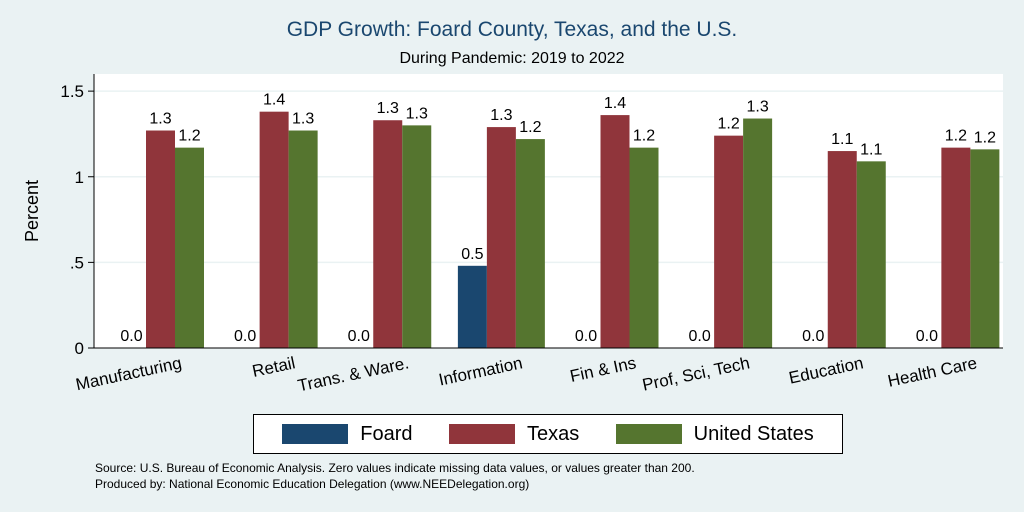  I want to click on legend-item-united-states: United States, so click(714, 434).